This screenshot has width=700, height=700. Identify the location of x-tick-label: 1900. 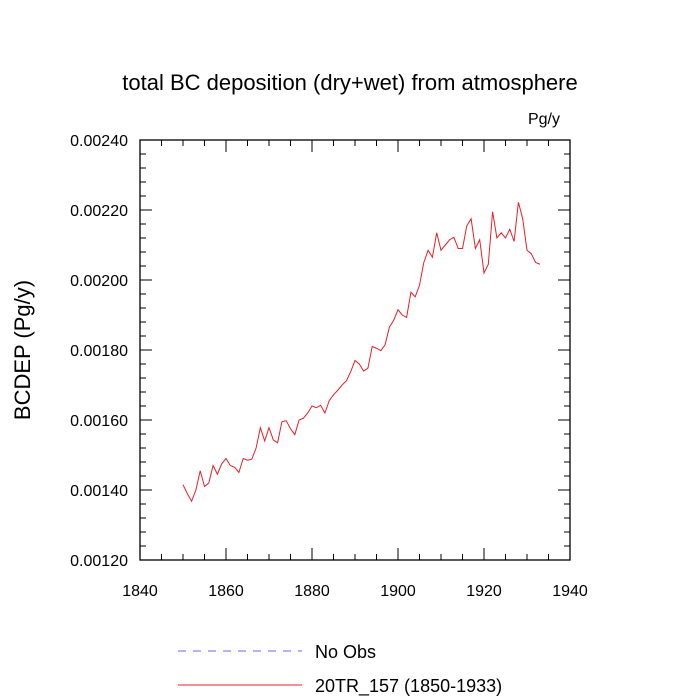
(398, 591).